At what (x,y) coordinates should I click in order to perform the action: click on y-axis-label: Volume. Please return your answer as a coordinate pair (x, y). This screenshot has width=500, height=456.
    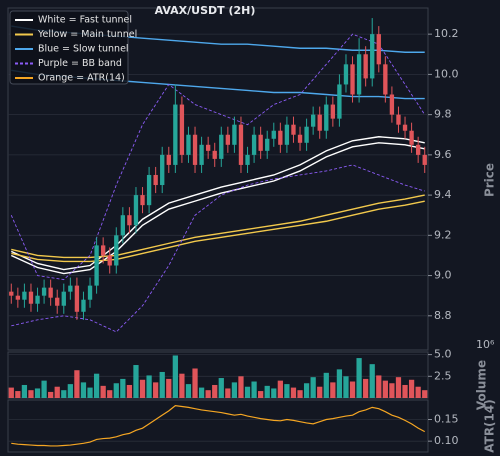
    Looking at the image, I should click on (482, 385).